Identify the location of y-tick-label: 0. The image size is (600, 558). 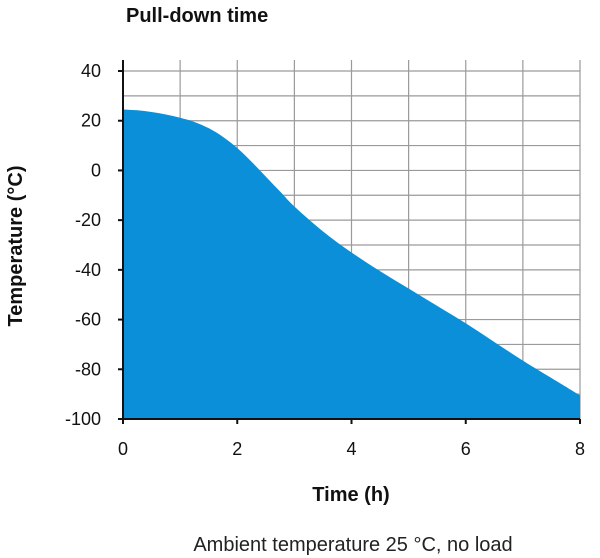
(96, 170).